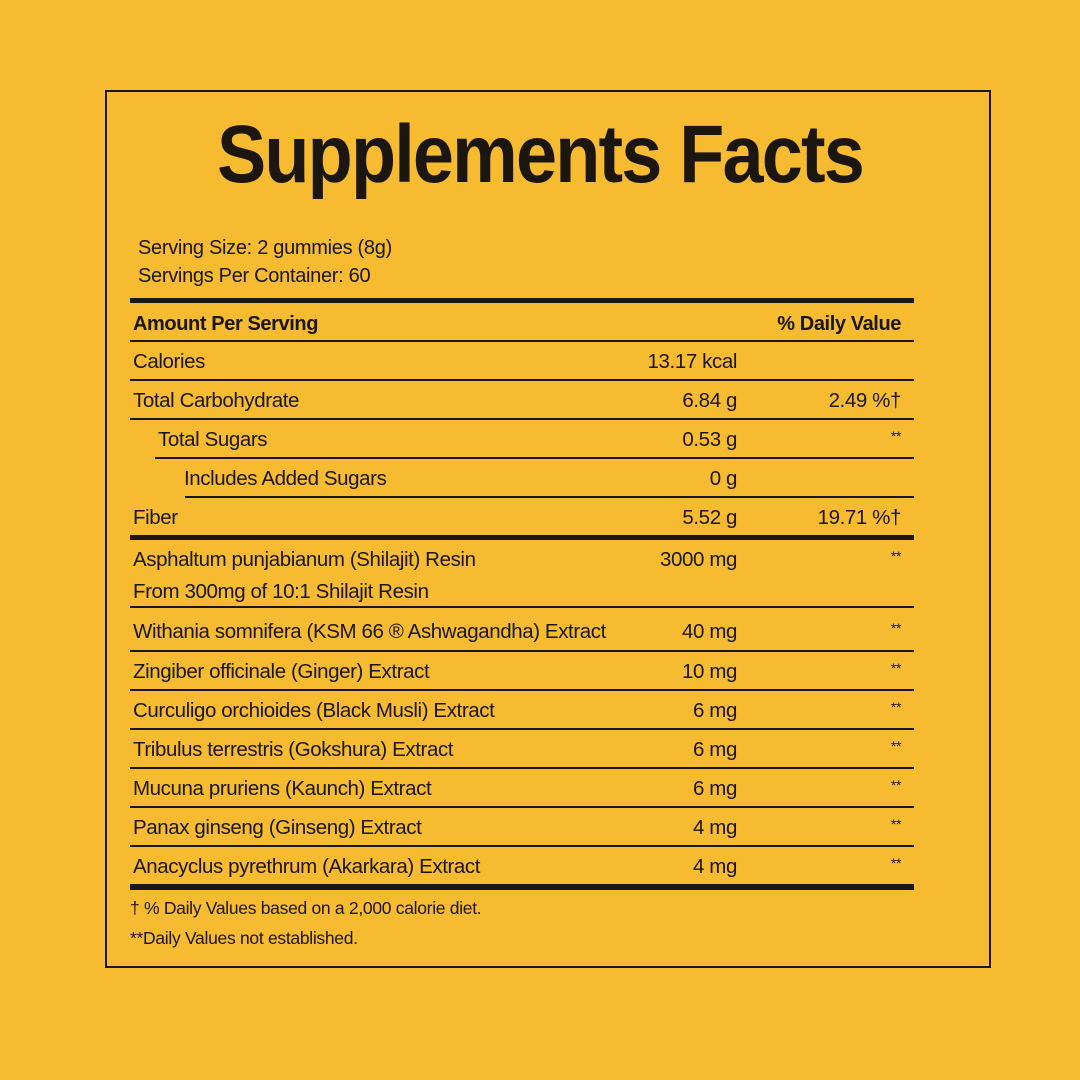 The width and height of the screenshot is (1080, 1080). What do you see at coordinates (304, 559) in the screenshot?
I see `row-name: Asphaltum punjabianum (Shilajit) Resin` at bounding box center [304, 559].